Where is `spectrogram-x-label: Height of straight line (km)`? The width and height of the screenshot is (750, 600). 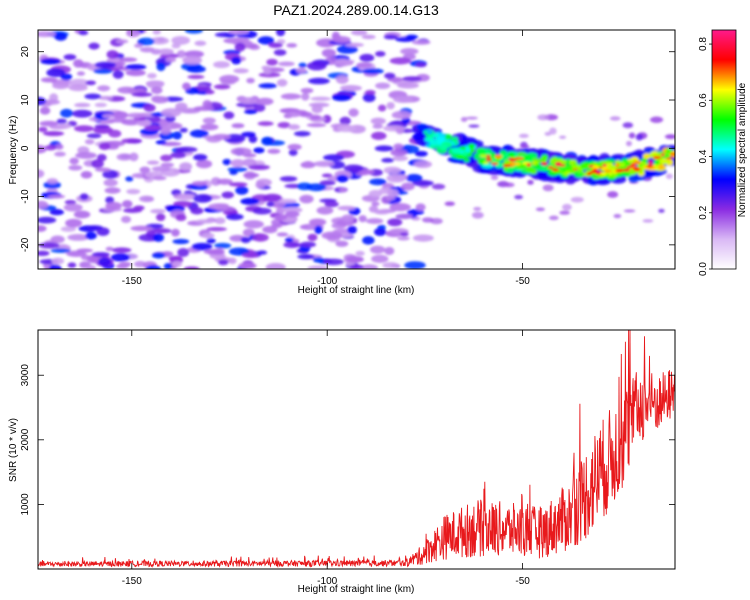 spectrogram-x-label: Height of straight line (km) is located at coordinates (356, 290).